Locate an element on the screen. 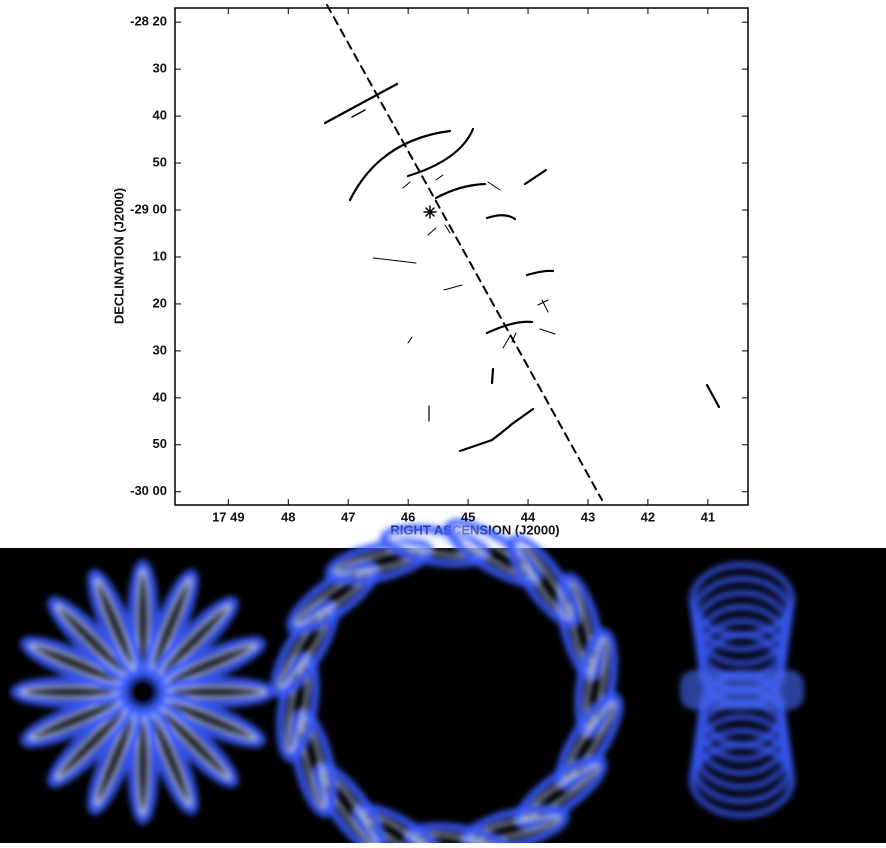  y-tick-label: -29 00 is located at coordinates (148, 208).